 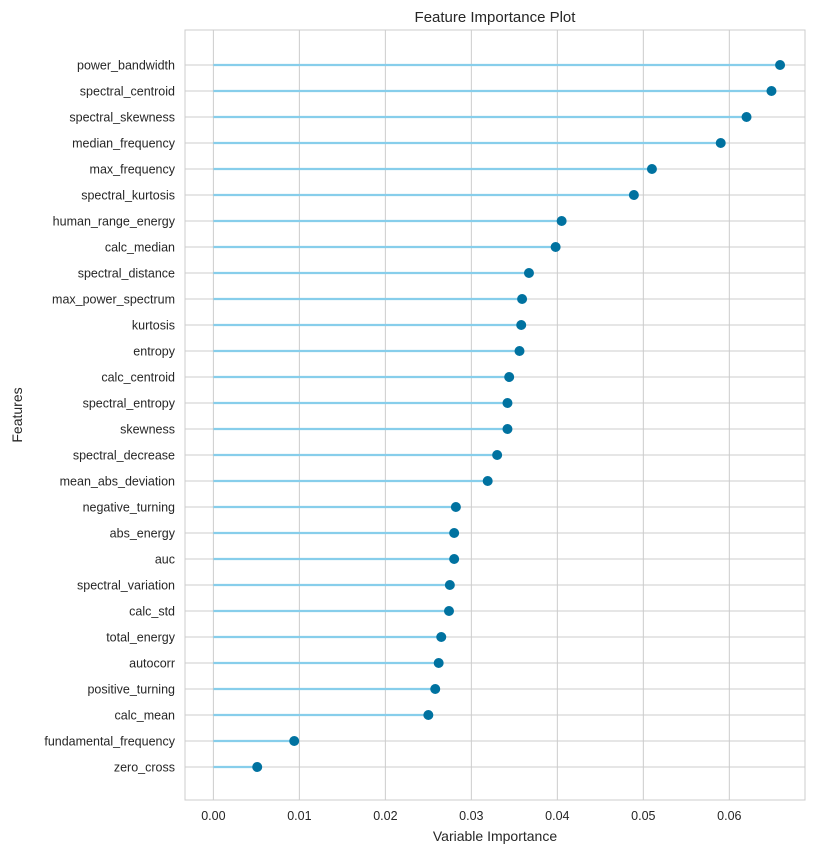 What do you see at coordinates (128, 196) in the screenshot?
I see `y-tick-label: spectral_kurtosis` at bounding box center [128, 196].